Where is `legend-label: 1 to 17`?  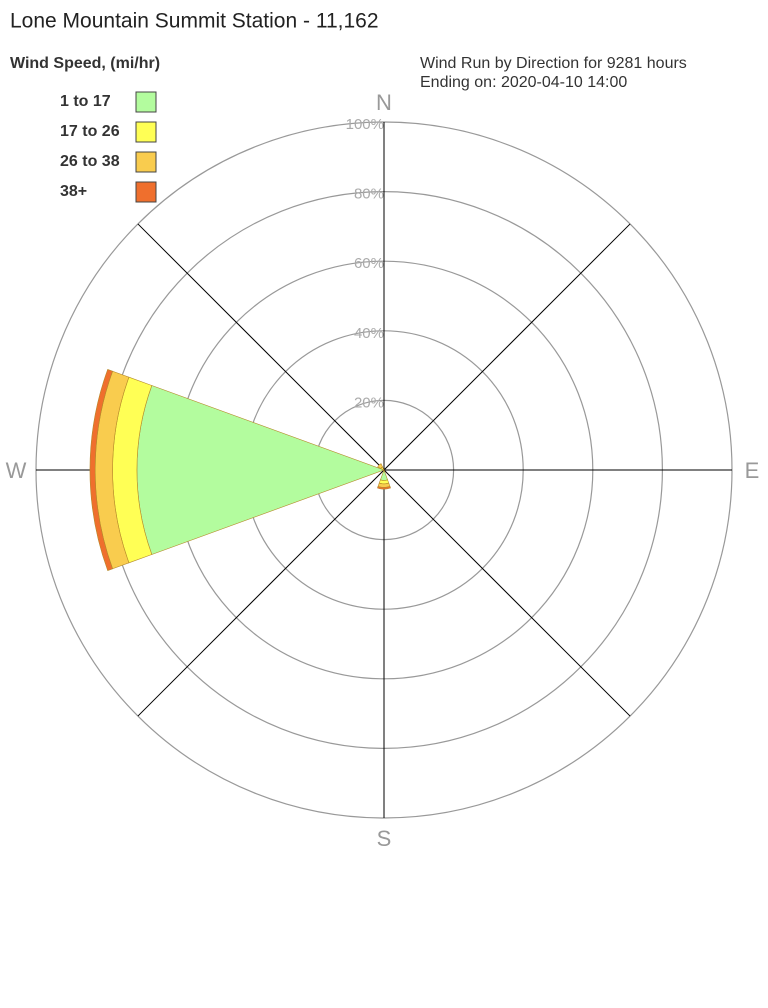 legend-label: 1 to 17 is located at coordinates (85, 101).